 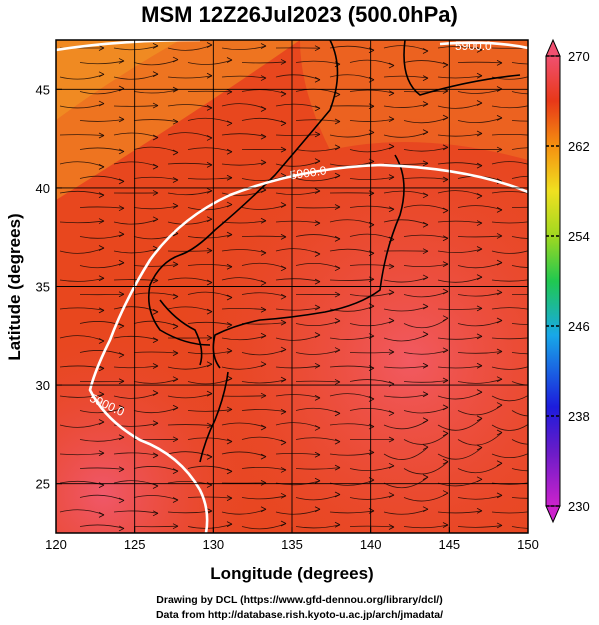 I want to click on x-tick-label: 120, so click(x=56, y=544).